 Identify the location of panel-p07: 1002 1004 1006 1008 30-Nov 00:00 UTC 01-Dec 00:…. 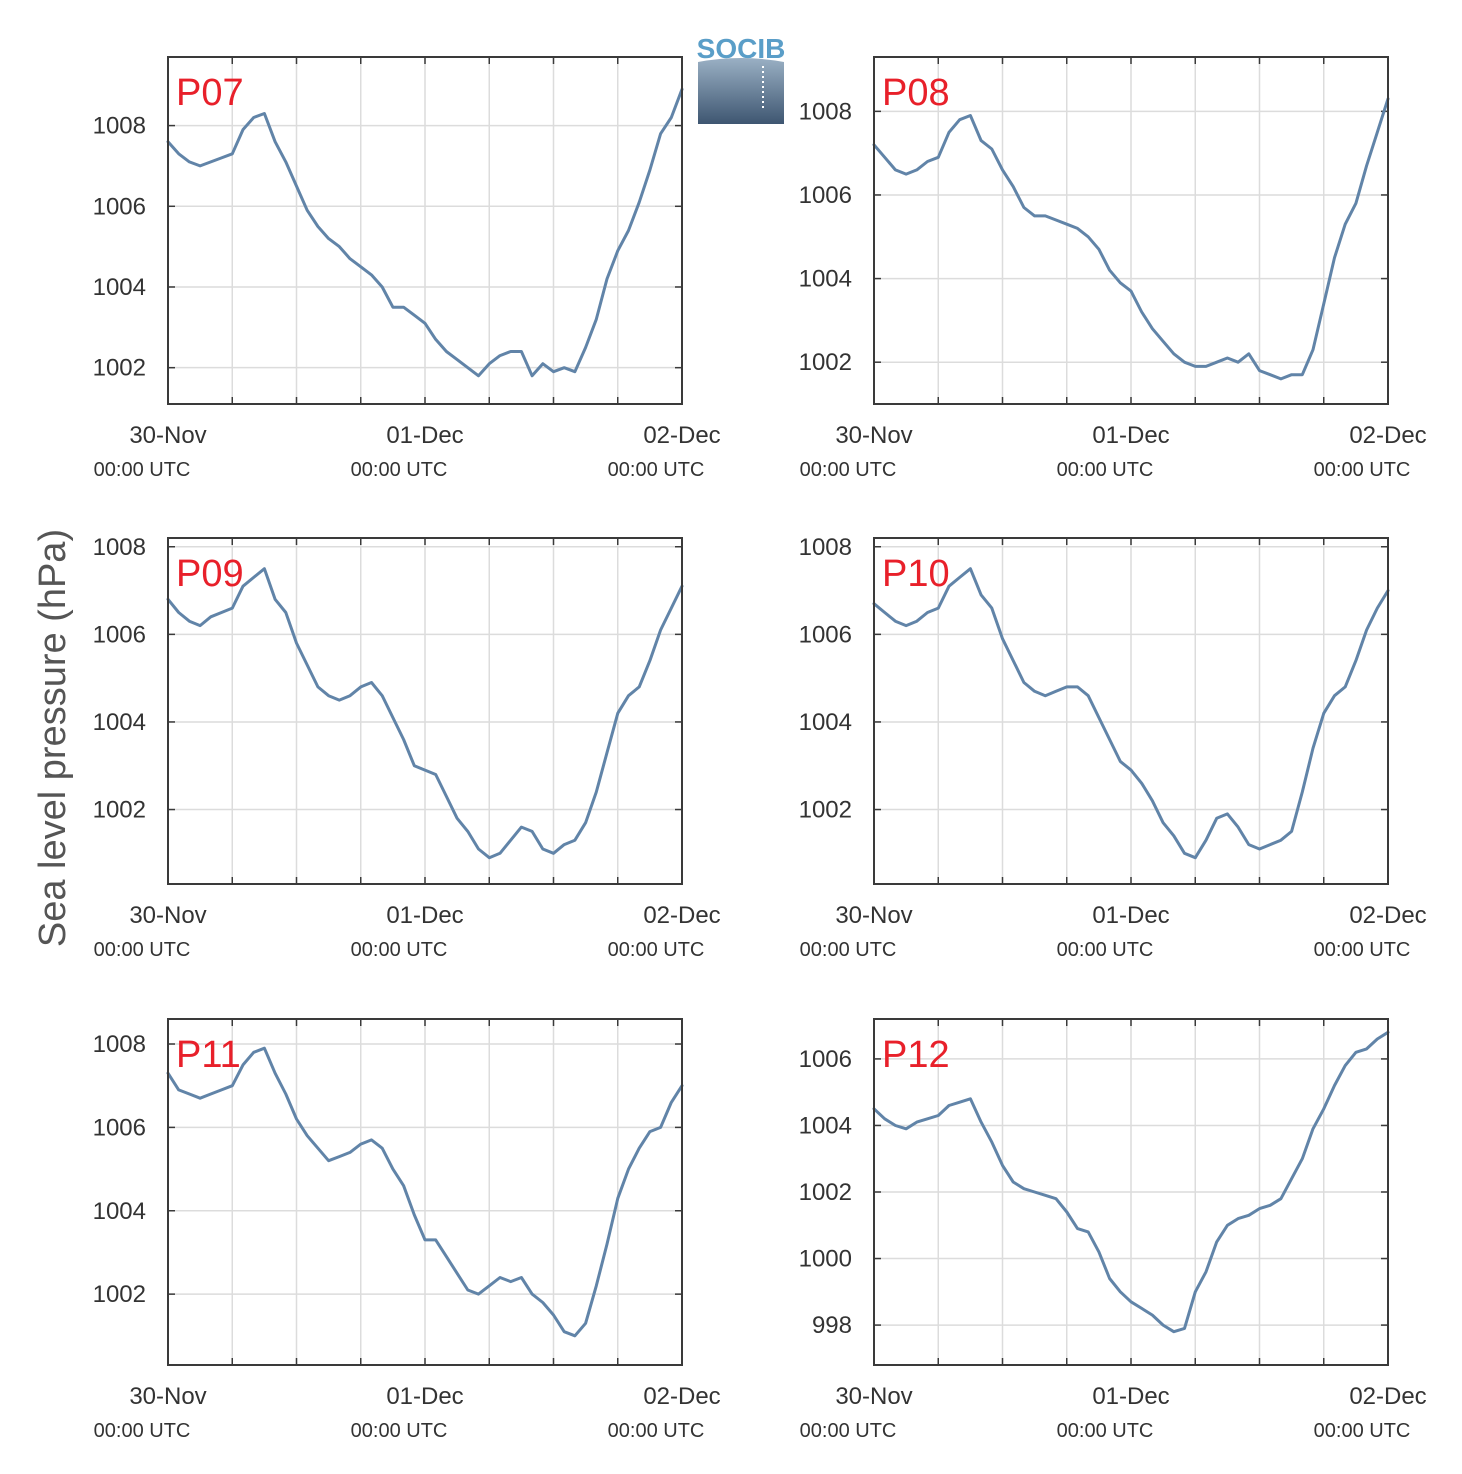
(407, 268).